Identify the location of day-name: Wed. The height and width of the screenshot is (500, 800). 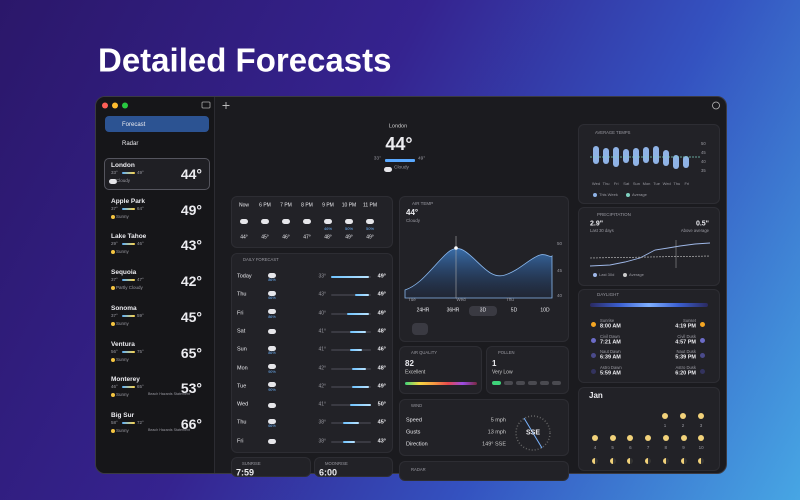
(243, 404).